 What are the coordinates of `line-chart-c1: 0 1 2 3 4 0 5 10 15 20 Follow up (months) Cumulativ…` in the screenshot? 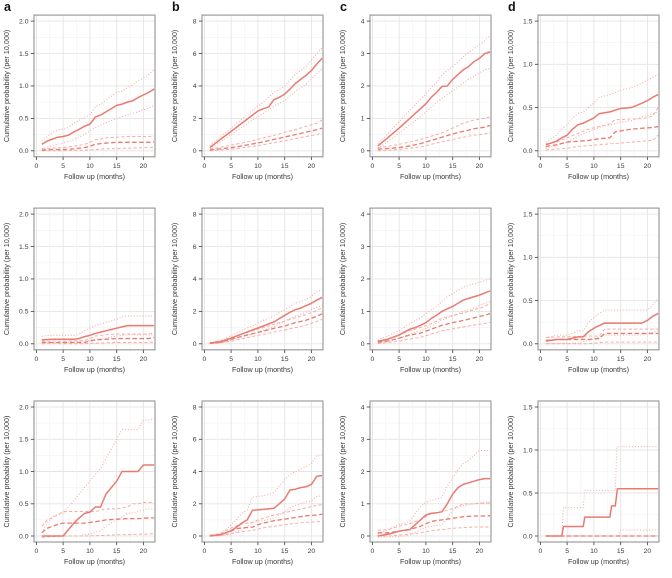 It's located at (415, 97).